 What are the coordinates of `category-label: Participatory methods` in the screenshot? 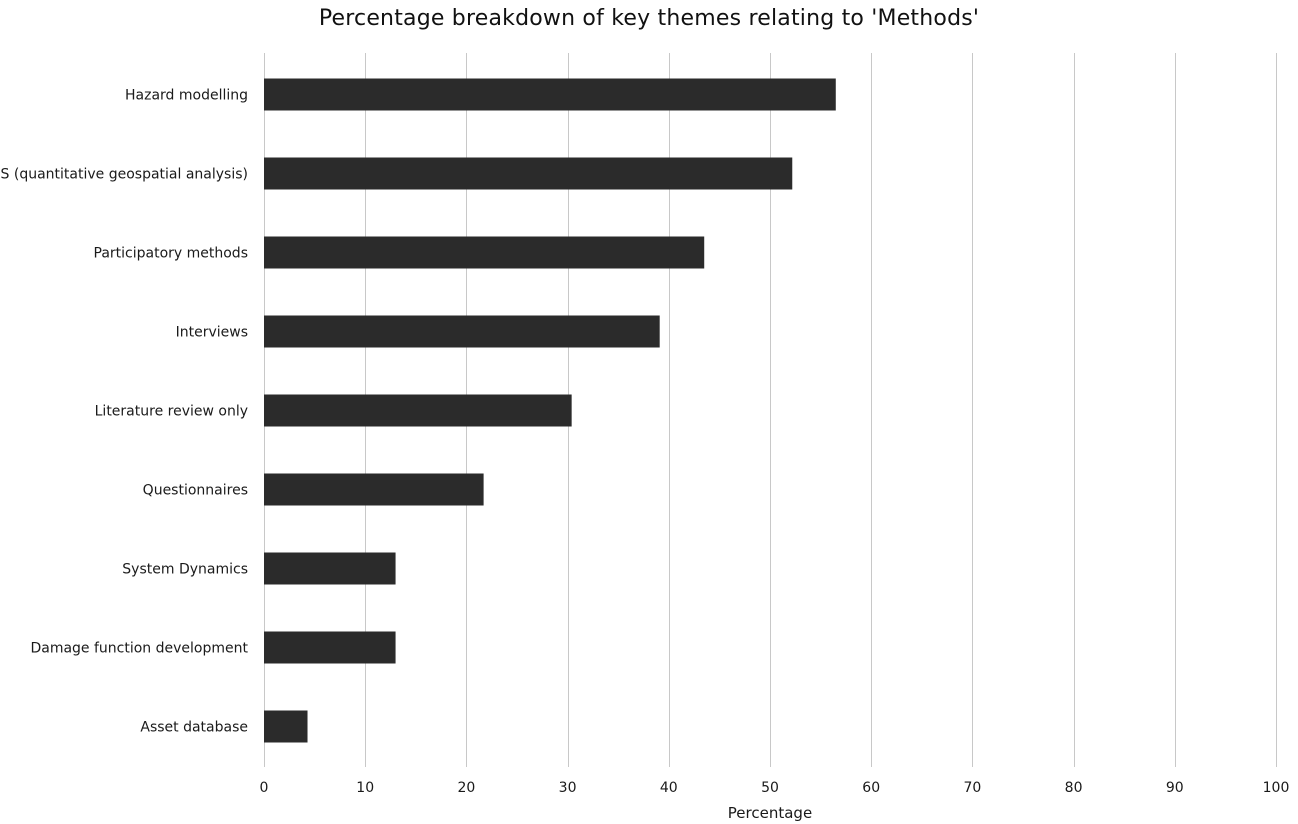 It's located at (171, 254).